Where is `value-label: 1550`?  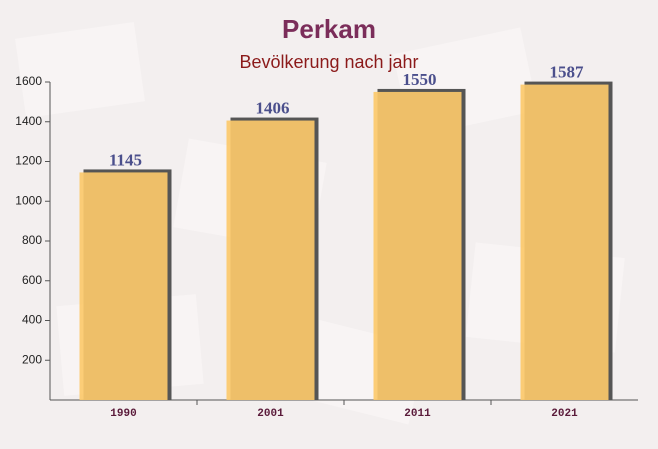 value-label: 1550 is located at coordinates (420, 79).